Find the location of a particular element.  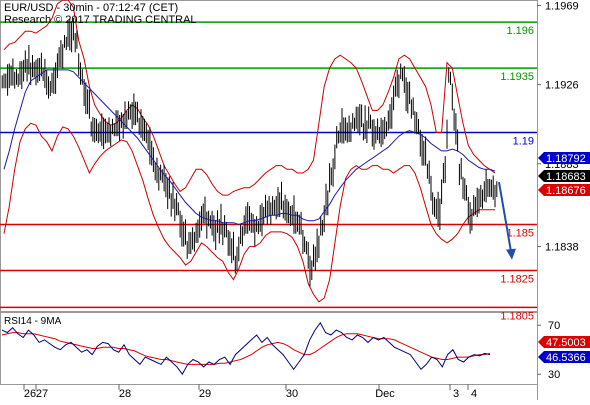

time-tick-label-29: 29 is located at coordinates (205, 394).